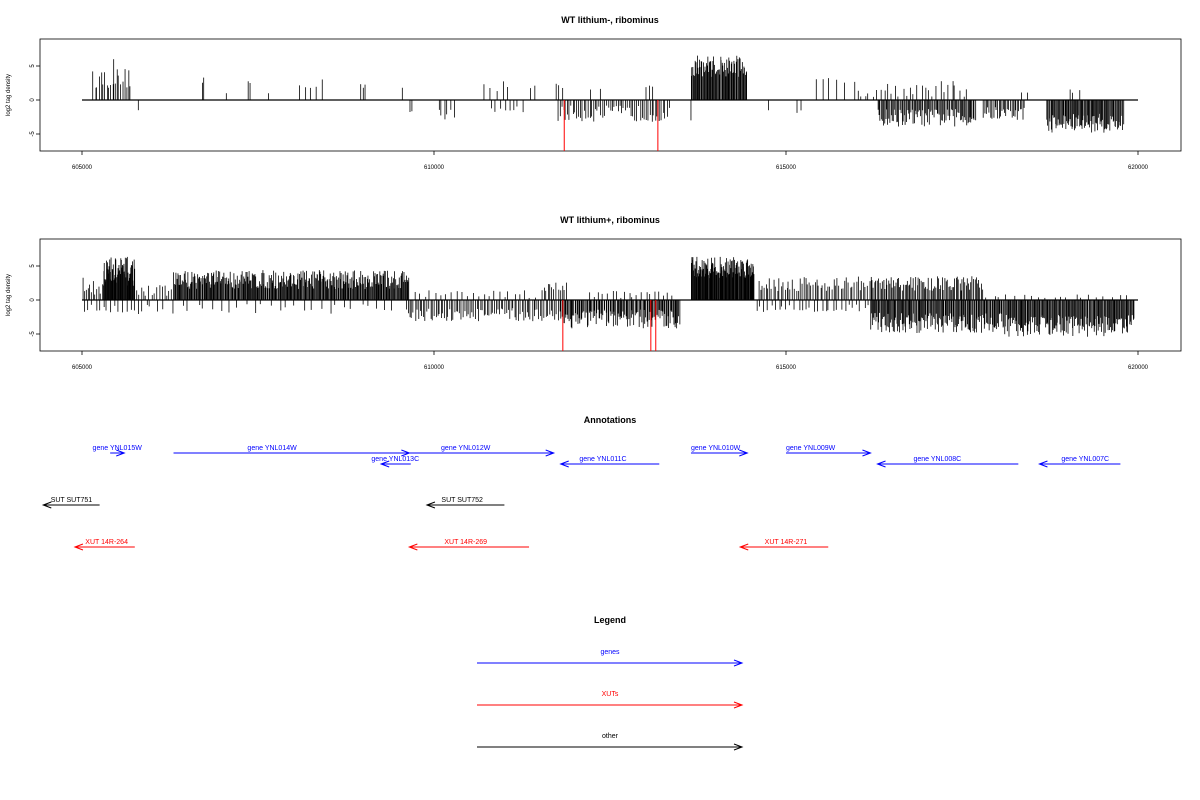  Describe the element at coordinates (610, 736) in the screenshot. I see `legend-label-other: other` at that location.